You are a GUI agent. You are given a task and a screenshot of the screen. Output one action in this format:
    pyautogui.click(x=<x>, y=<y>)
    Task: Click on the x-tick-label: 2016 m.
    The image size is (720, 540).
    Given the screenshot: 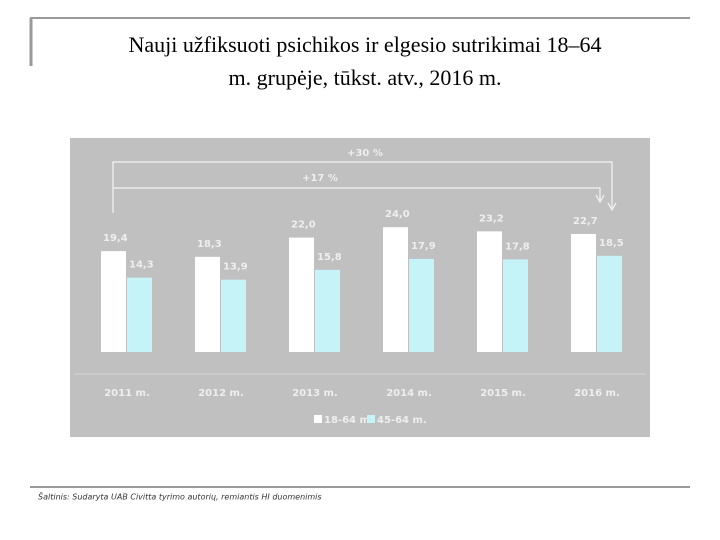 What is the action you would take?
    pyautogui.click(x=597, y=393)
    